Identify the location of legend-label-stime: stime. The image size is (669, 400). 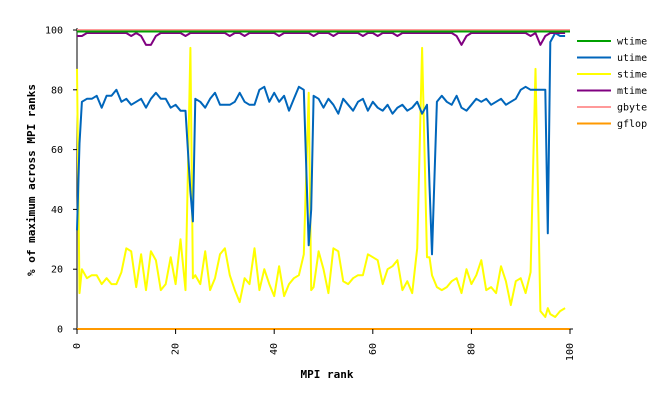
(632, 75).